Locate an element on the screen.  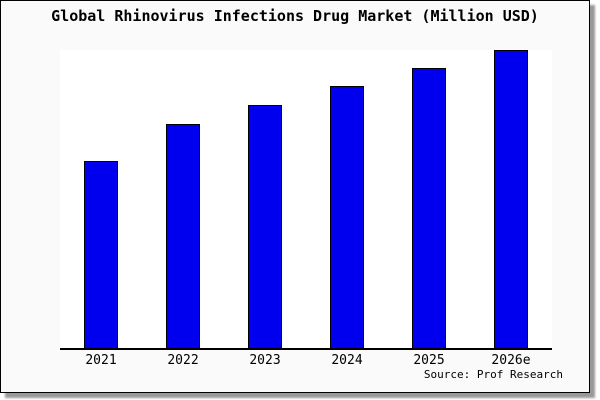
bar-2024 is located at coordinates (347, 217).